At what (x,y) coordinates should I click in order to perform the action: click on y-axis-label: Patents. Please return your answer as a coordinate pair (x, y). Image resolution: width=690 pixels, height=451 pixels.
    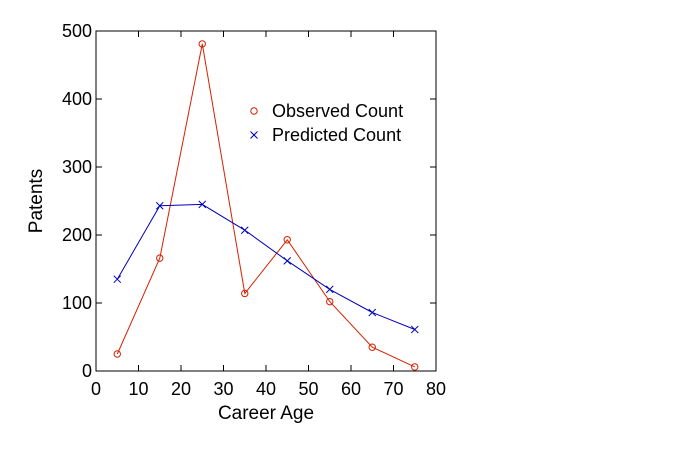
    Looking at the image, I should click on (36, 201).